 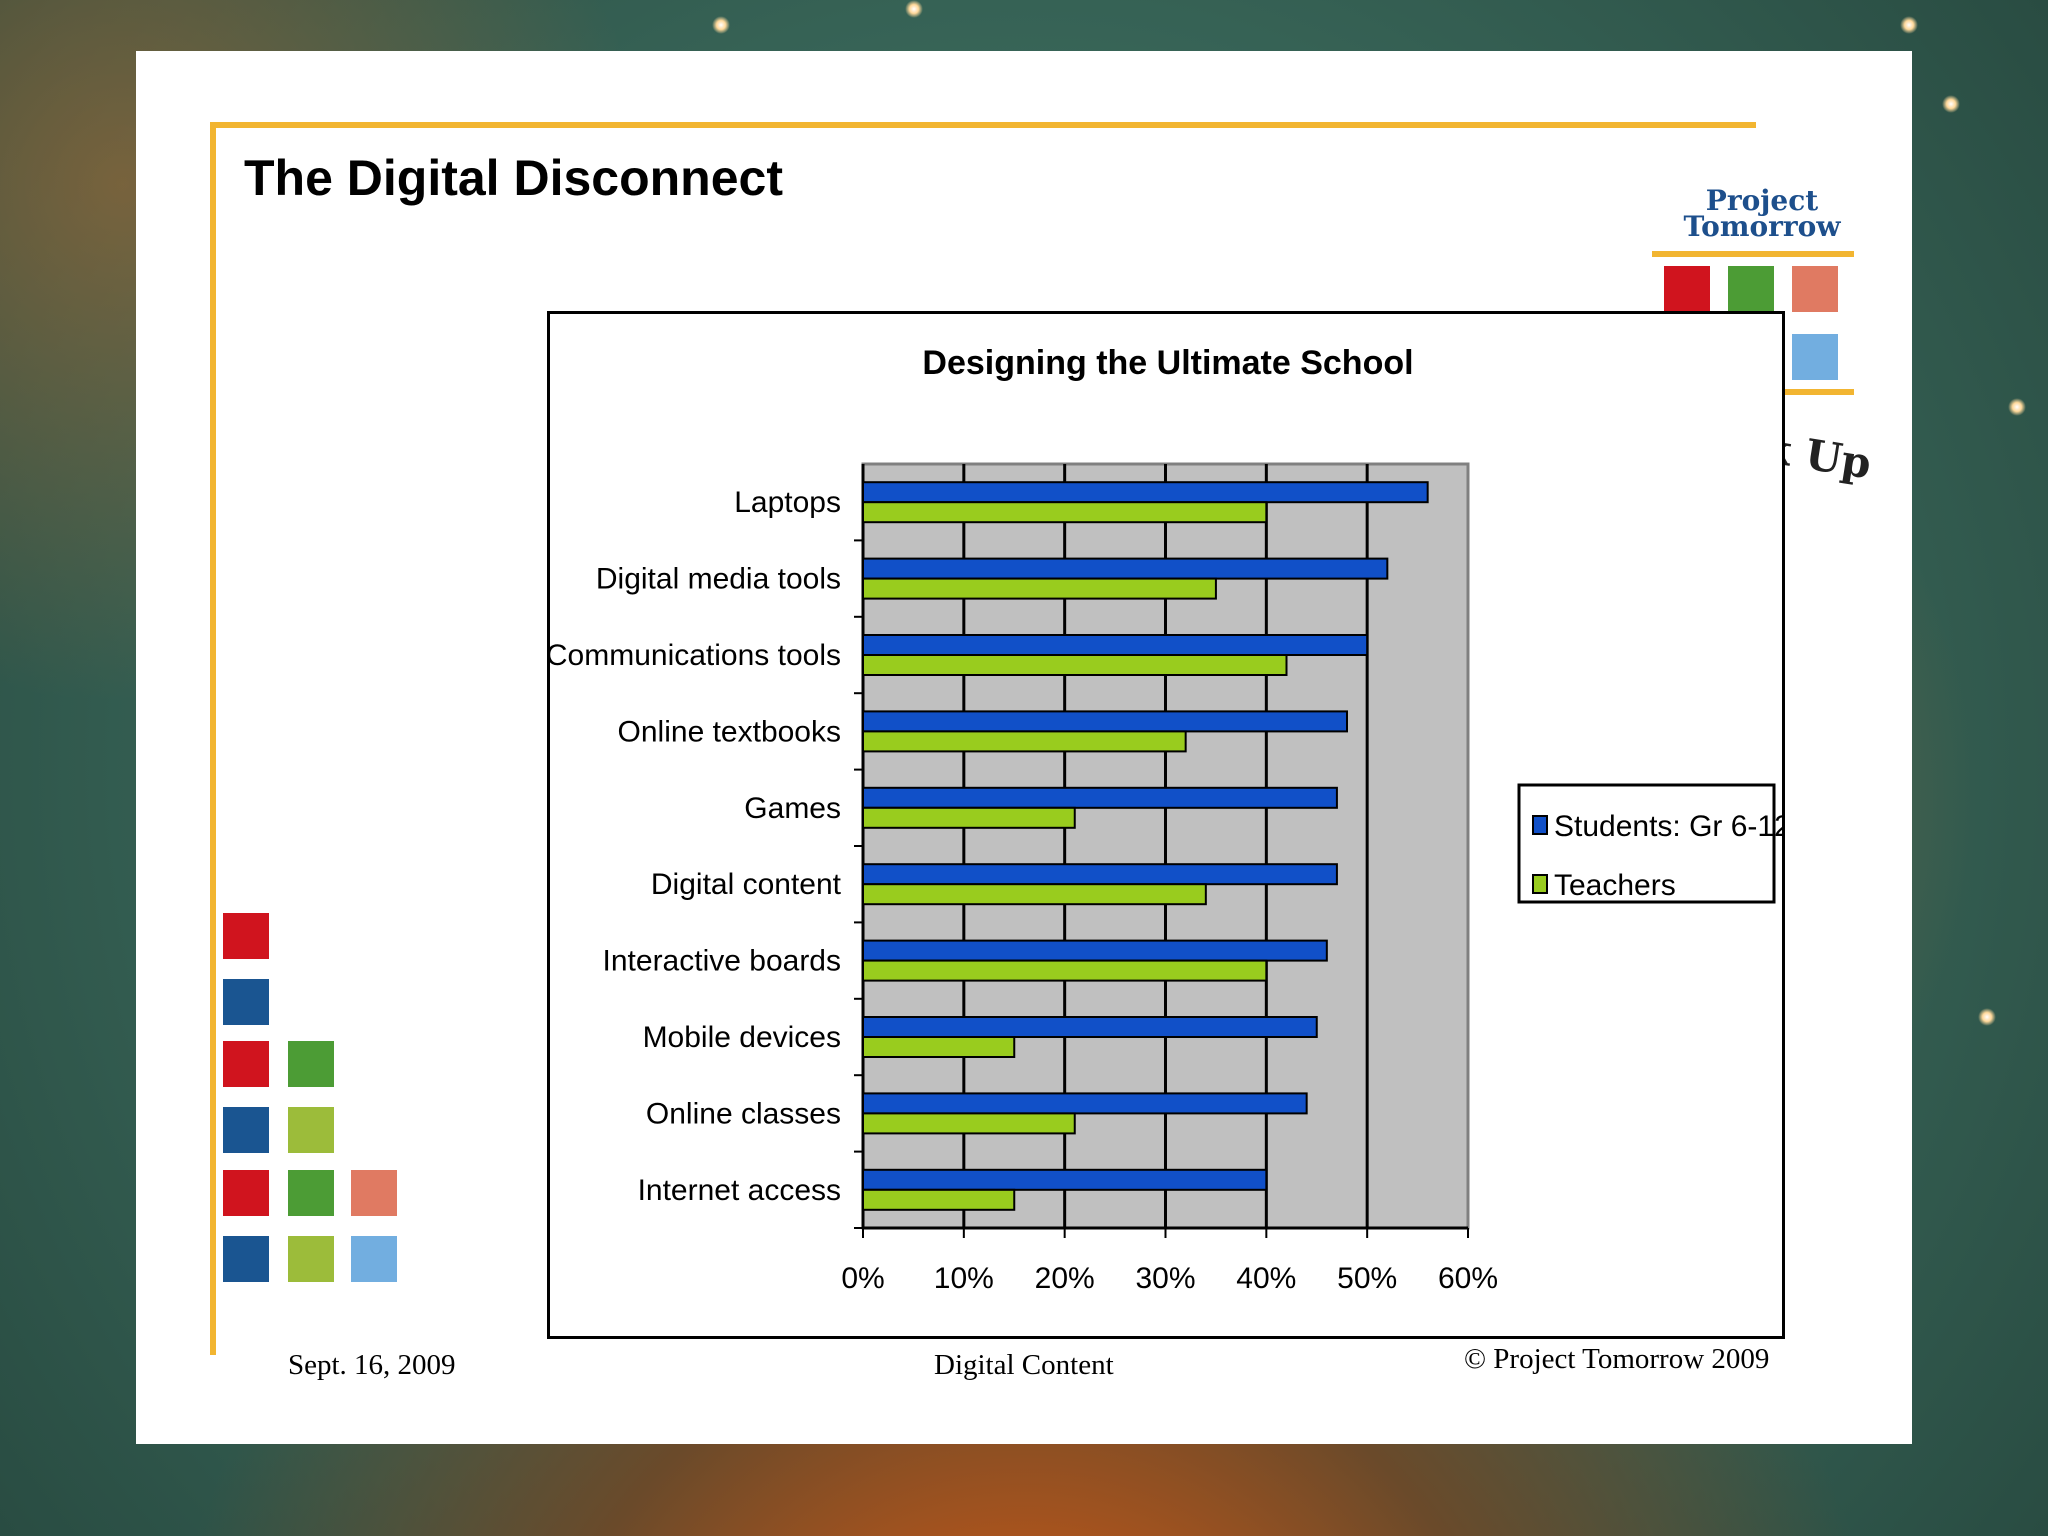 What do you see at coordinates (513, 178) in the screenshot?
I see `slide-title: The Digital Disconnect` at bounding box center [513, 178].